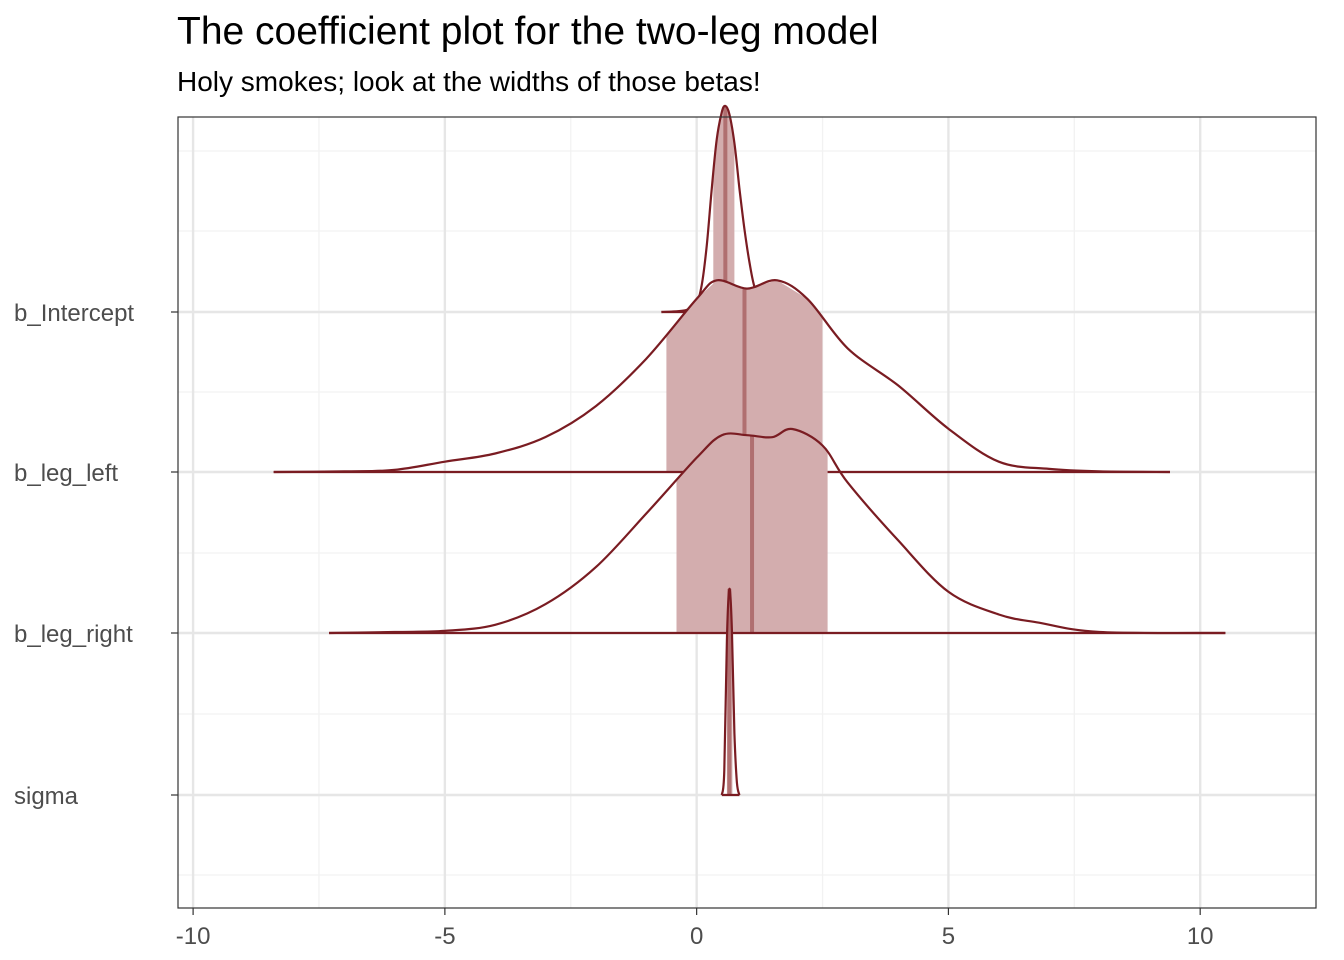  I want to click on x-tick-label-3: 5, so click(948, 936).